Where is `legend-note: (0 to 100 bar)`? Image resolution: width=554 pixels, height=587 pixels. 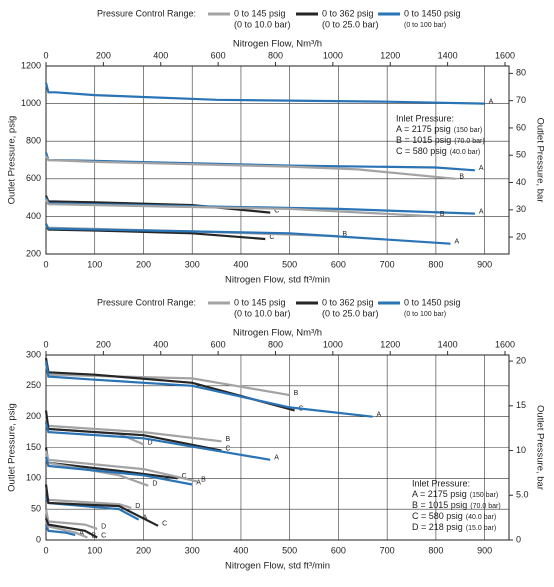 legend-note: (0 to 100 bar) is located at coordinates (425, 25).